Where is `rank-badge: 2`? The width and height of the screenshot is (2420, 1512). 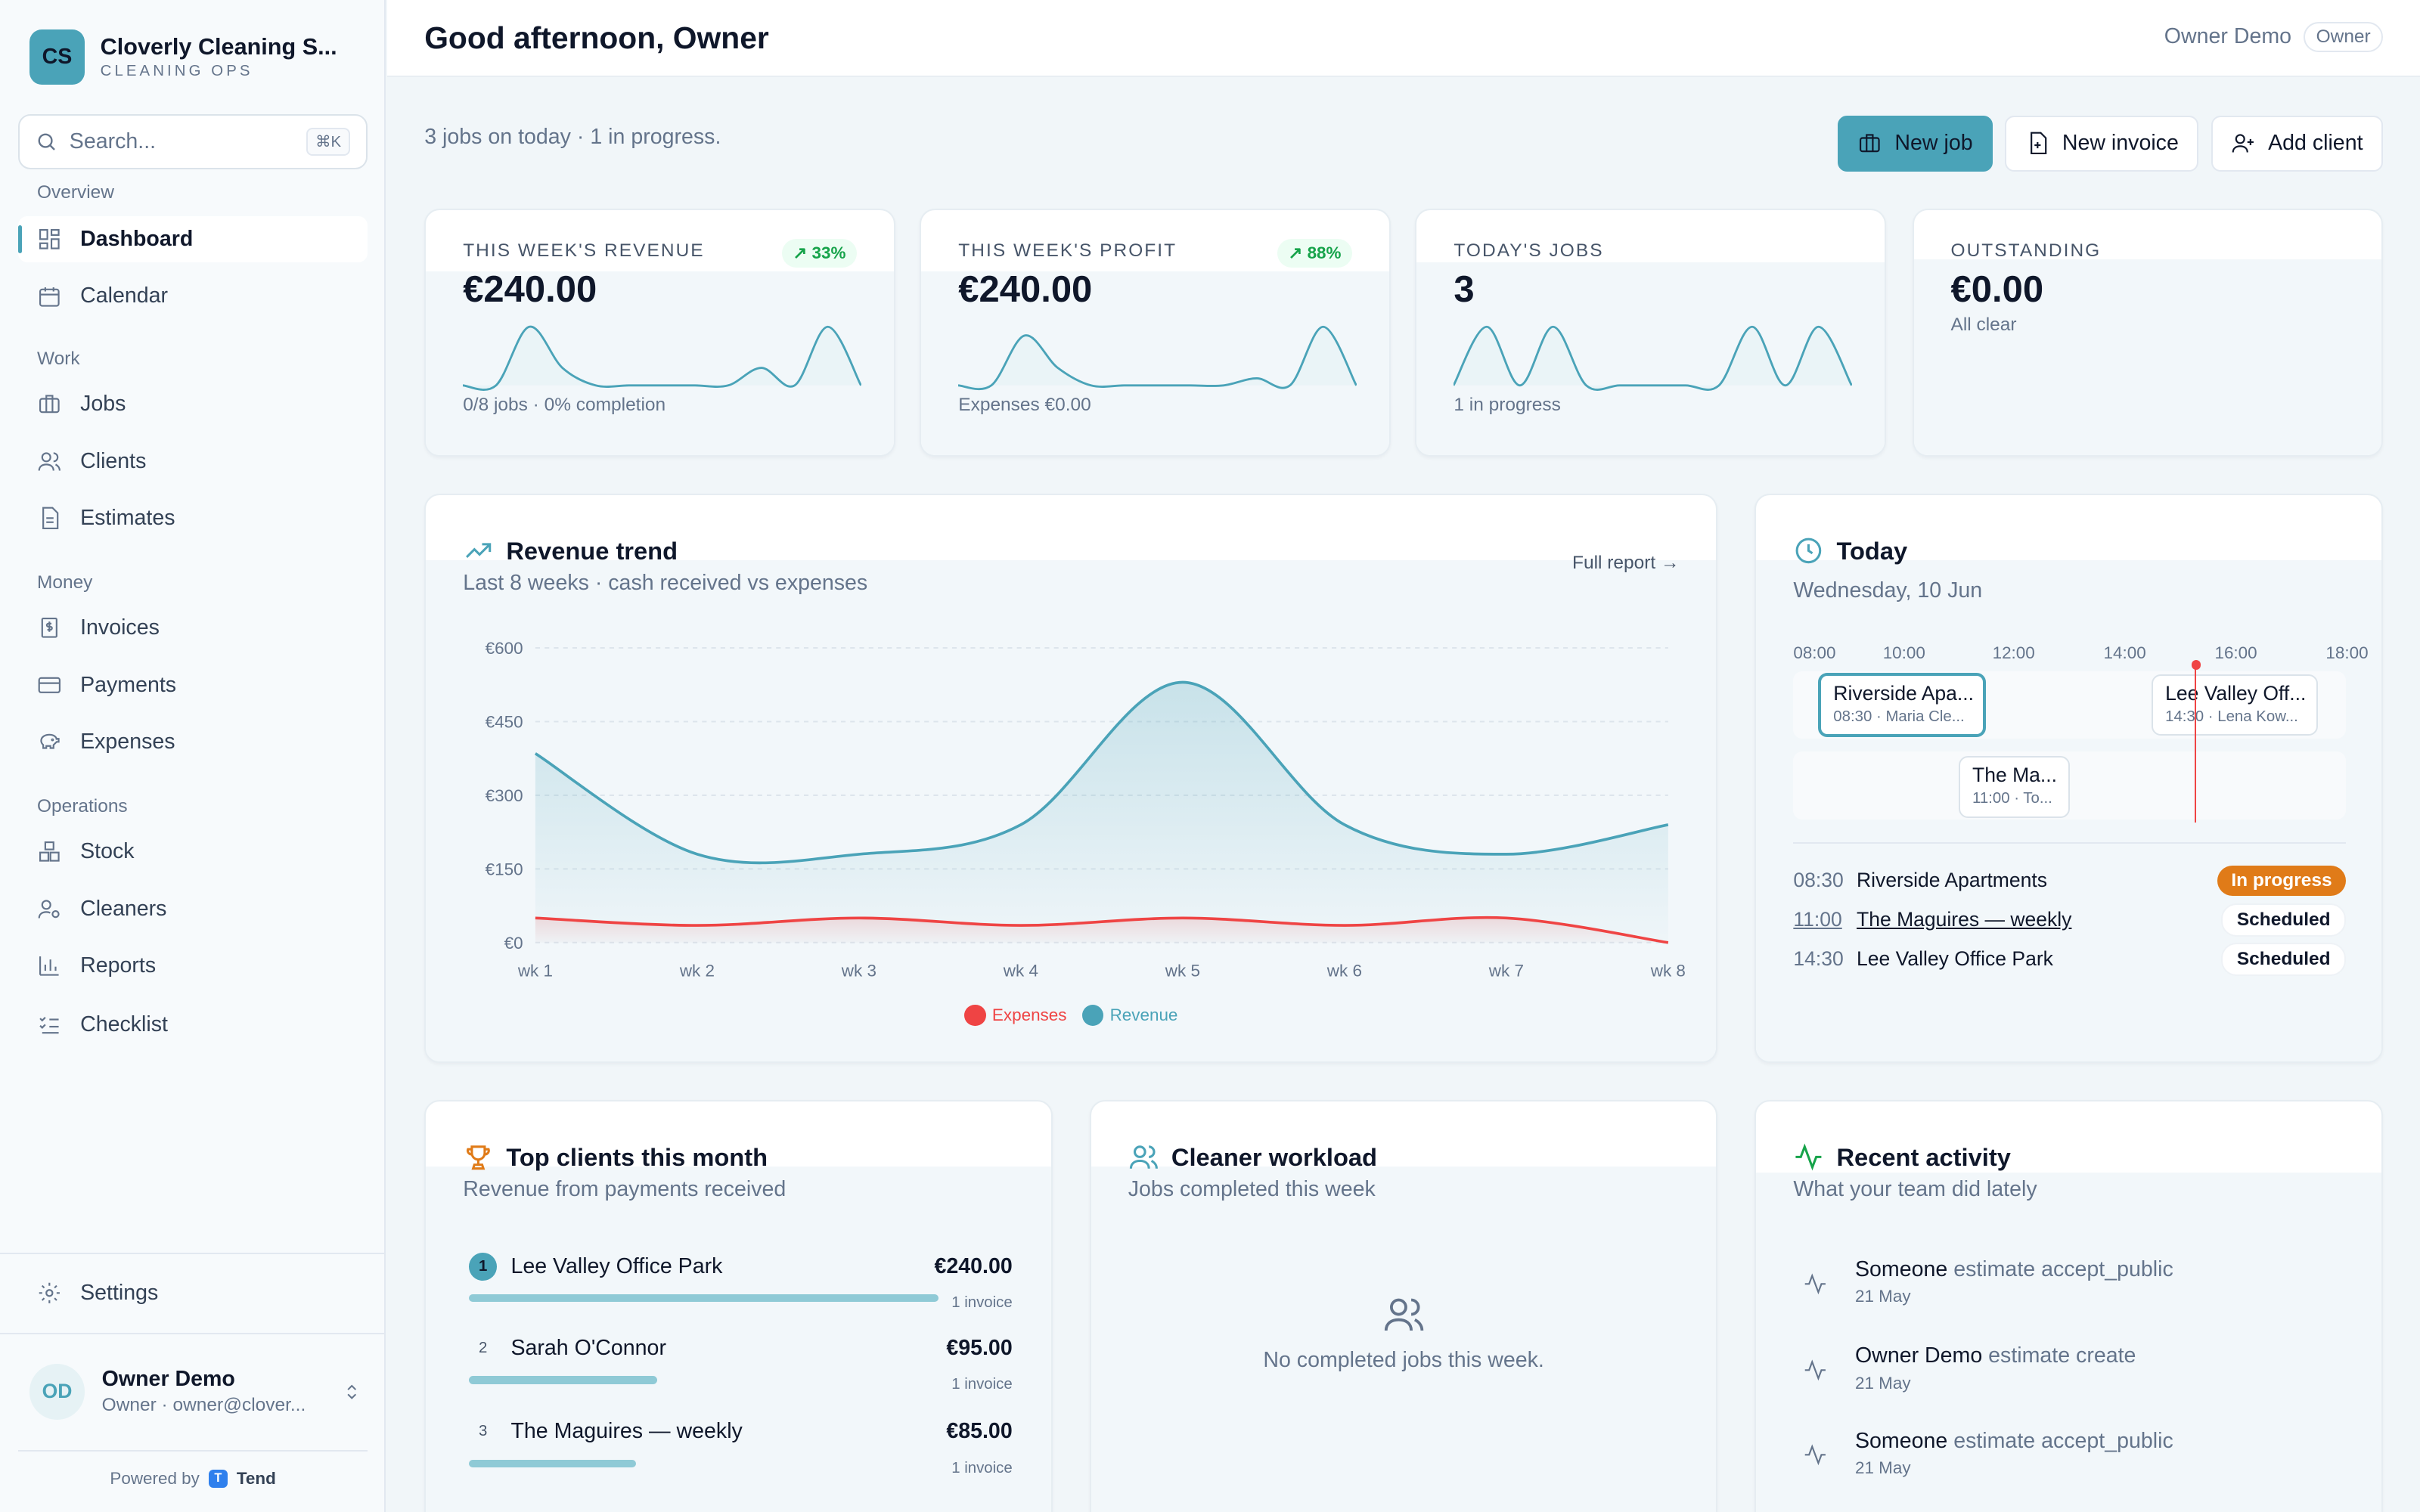 rank-badge: 2 is located at coordinates (483, 1348).